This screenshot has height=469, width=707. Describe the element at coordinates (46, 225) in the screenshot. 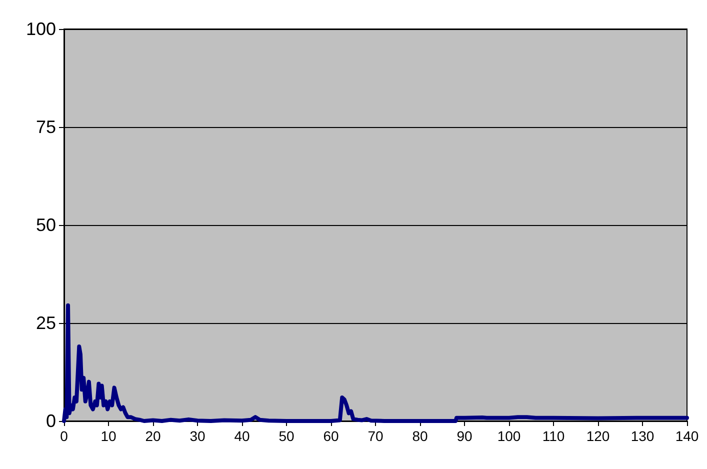

I see `y-tick-label: 50` at that location.